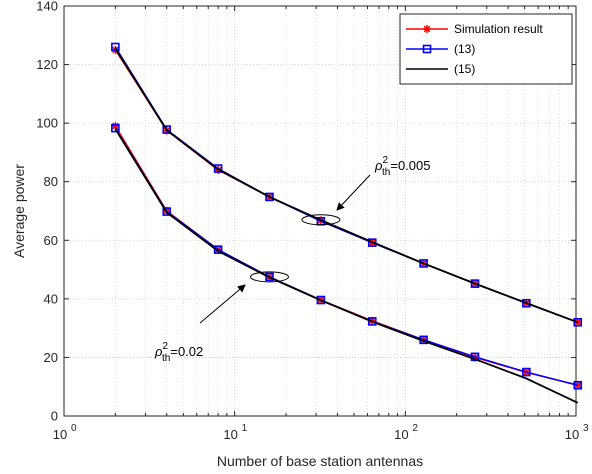 The image size is (592, 474). Describe the element at coordinates (54, 416) in the screenshot. I see `y-tick-label: 0` at that location.